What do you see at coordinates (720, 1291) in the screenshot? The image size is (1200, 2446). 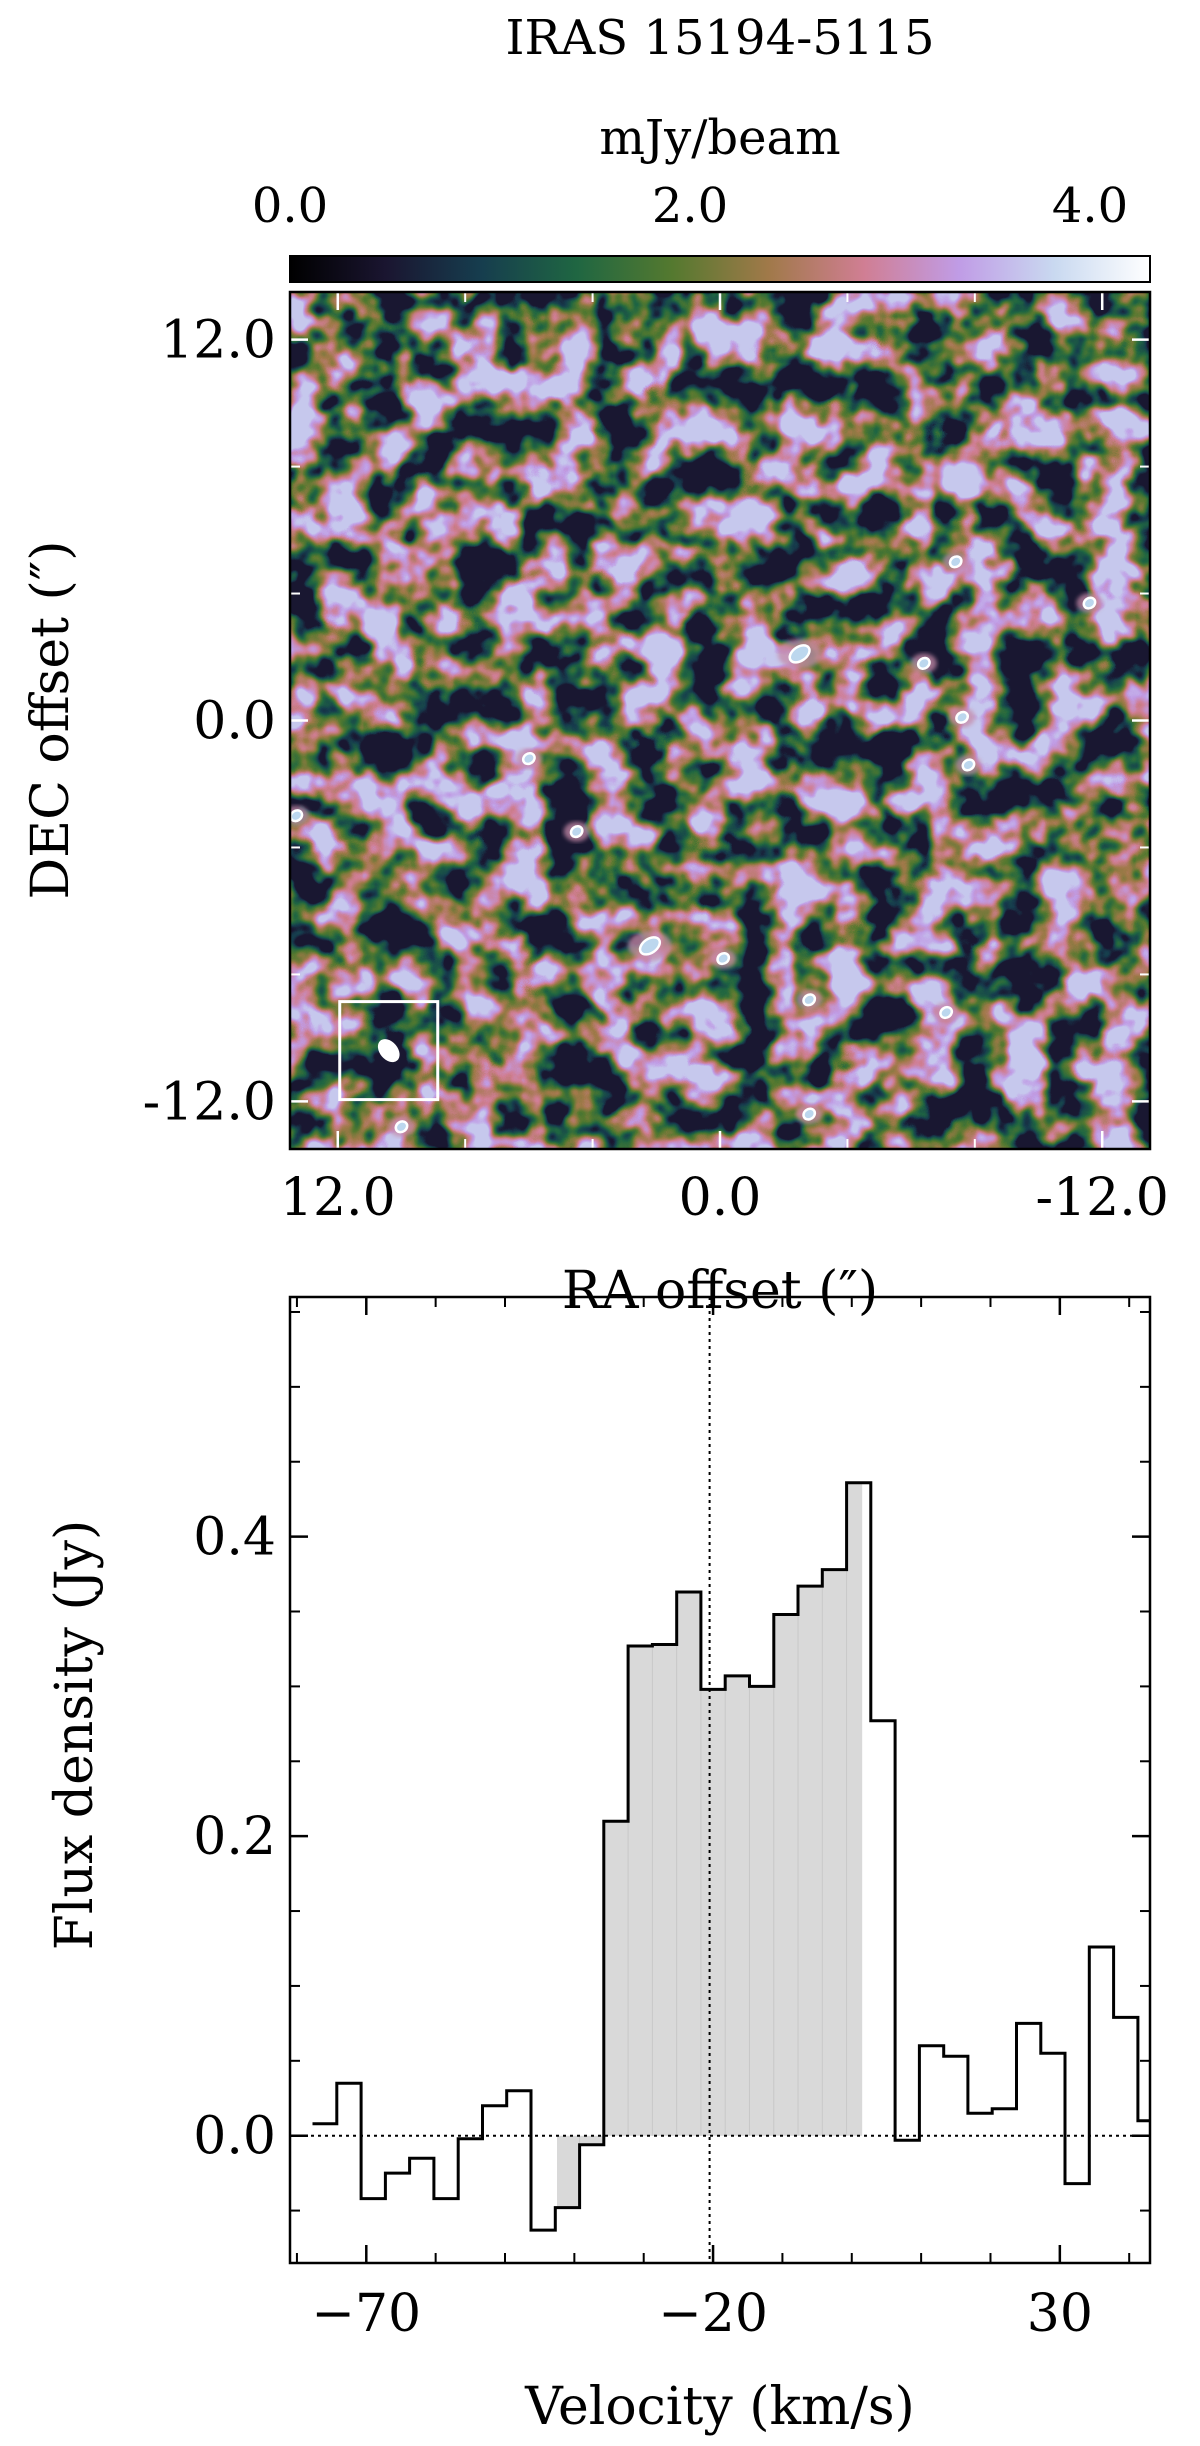 I see `map-xlabel: RA offset (″)` at bounding box center [720, 1291].